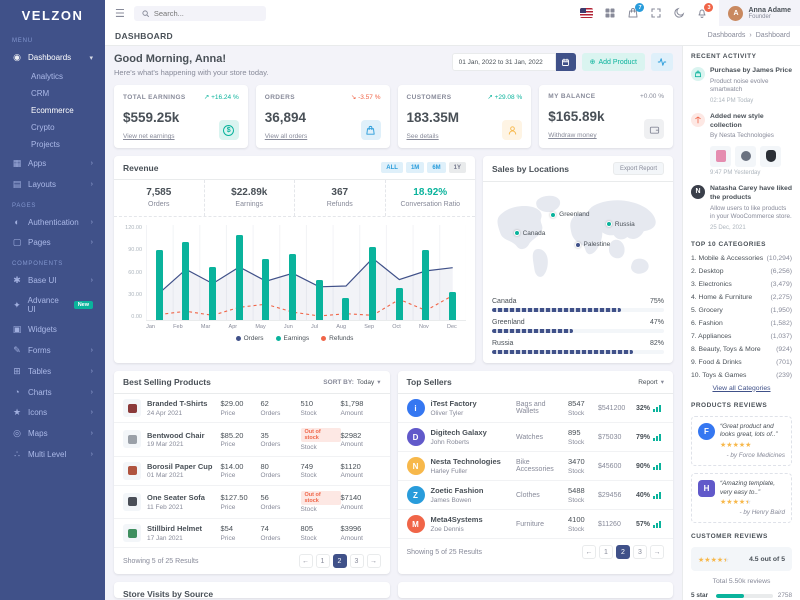 This screenshot has height=600, width=800. I want to click on mini-bar-chart-icon, so click(657, 524).